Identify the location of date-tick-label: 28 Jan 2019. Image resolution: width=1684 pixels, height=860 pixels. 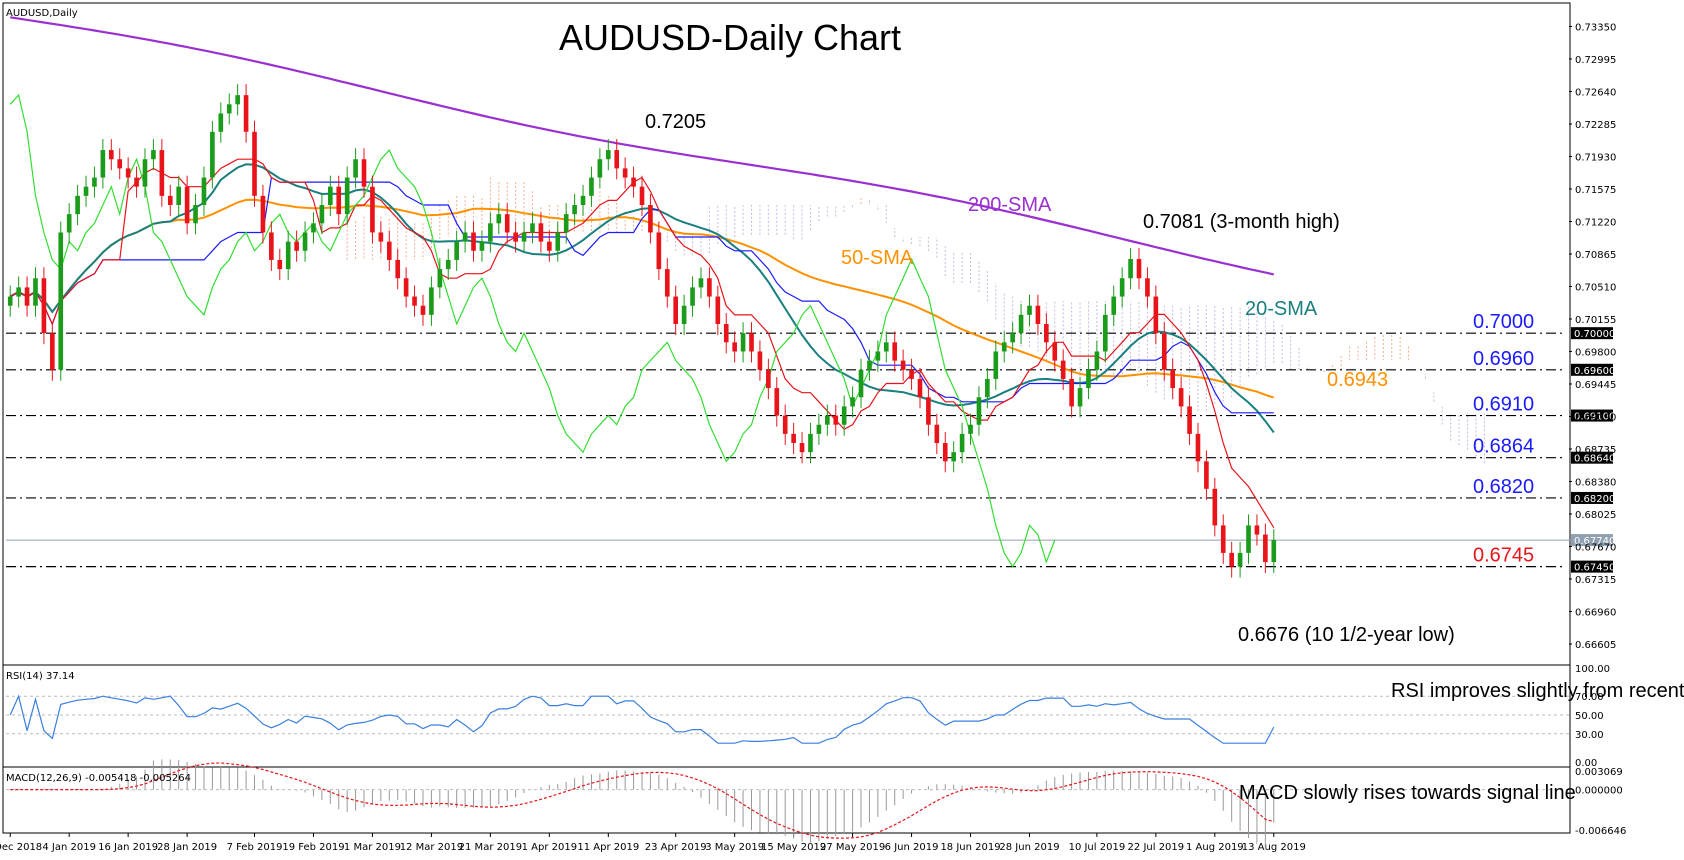
(187, 847).